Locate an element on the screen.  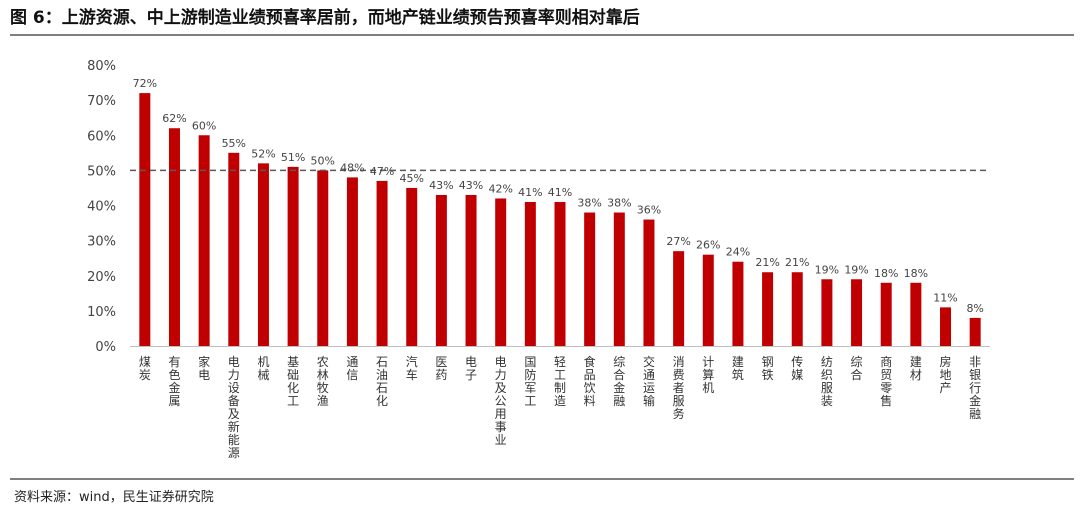
x-category-label: 商贸零售 is located at coordinates (886, 381).